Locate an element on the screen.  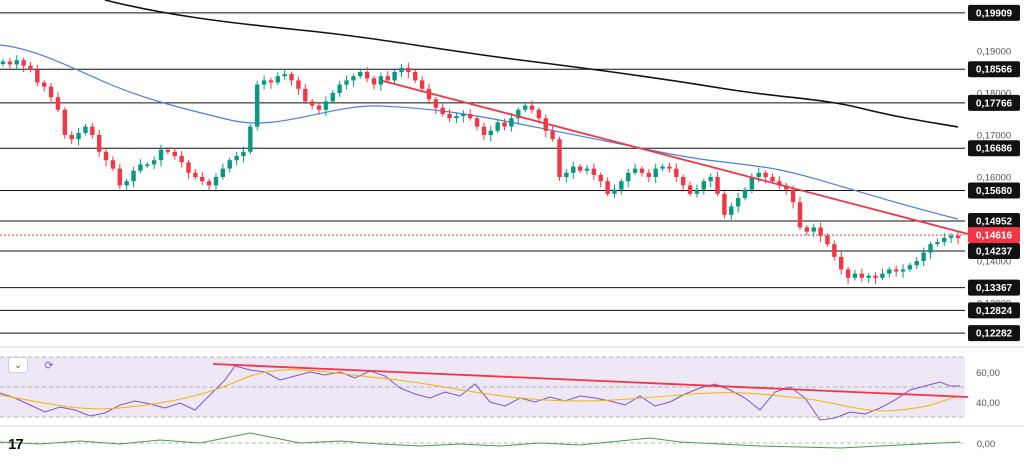
lower-indicator-line is located at coordinates (480, 440).